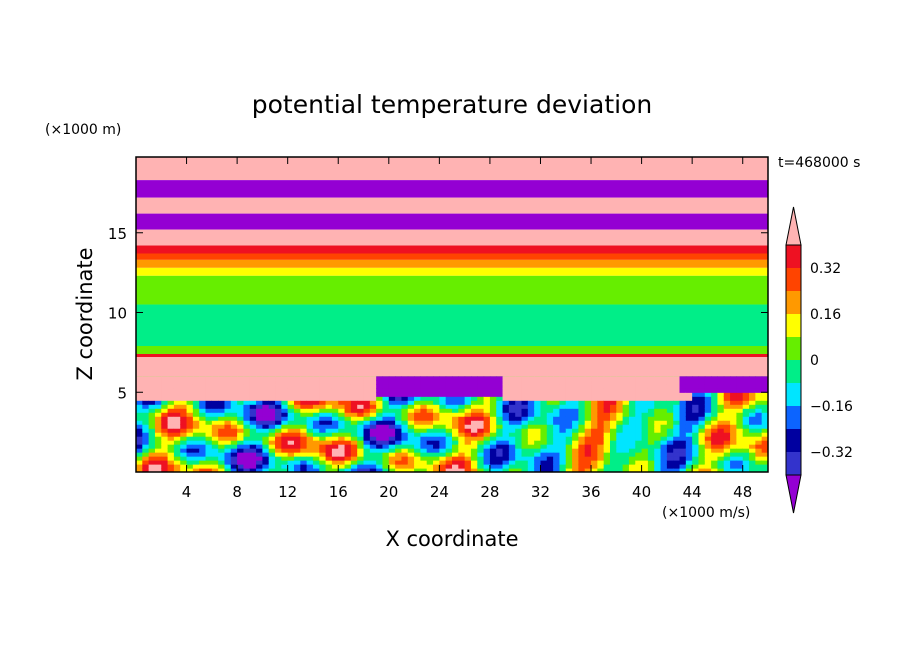  Describe the element at coordinates (793, 494) in the screenshot. I see `colorbar-extension-bottom` at that location.